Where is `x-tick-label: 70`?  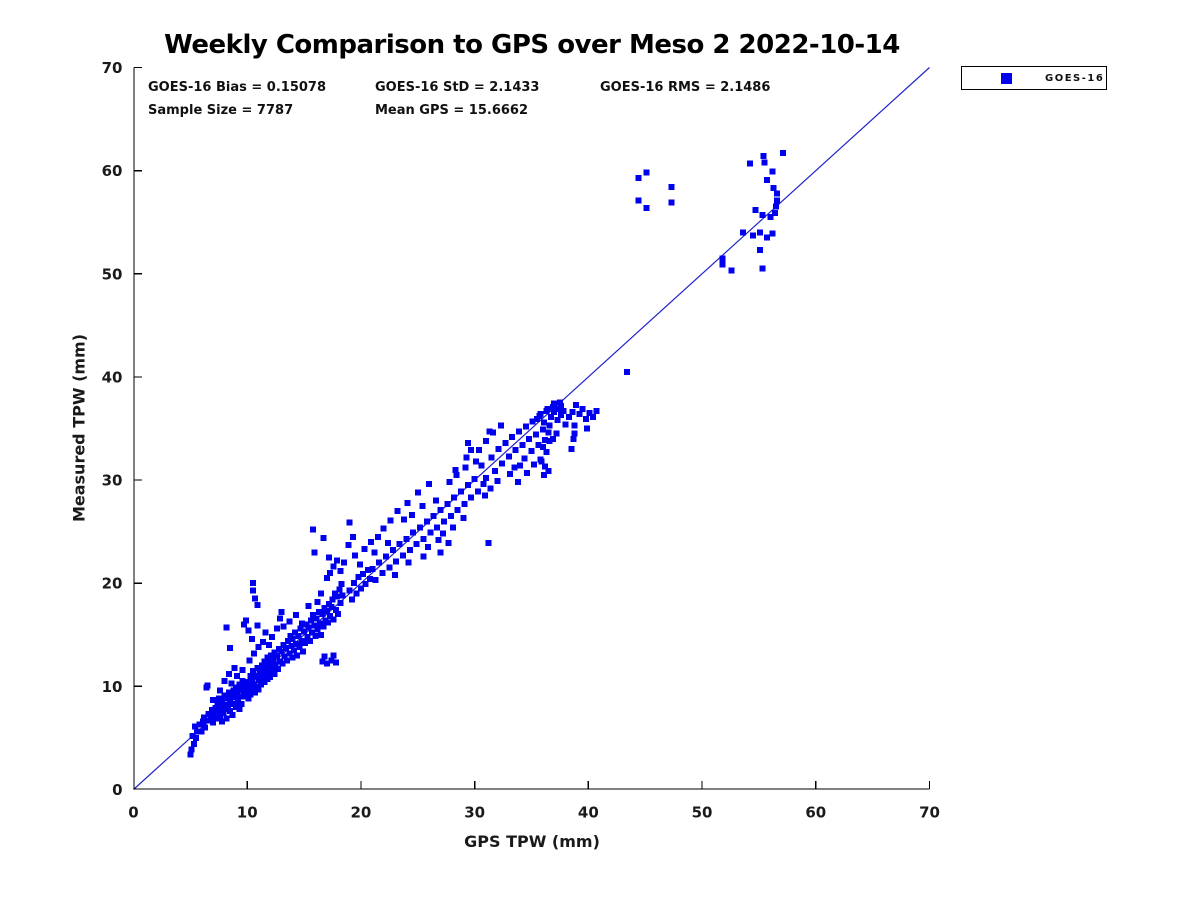 x-tick-label: 70 is located at coordinates (929, 813).